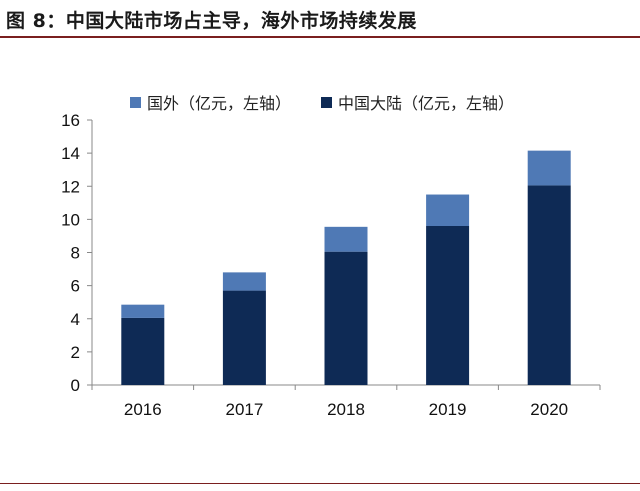 This screenshot has width=640, height=491. I want to click on chart-legend: 国外（亿元，左轴） 中国大陆（亿元，左轴）, so click(322, 102).